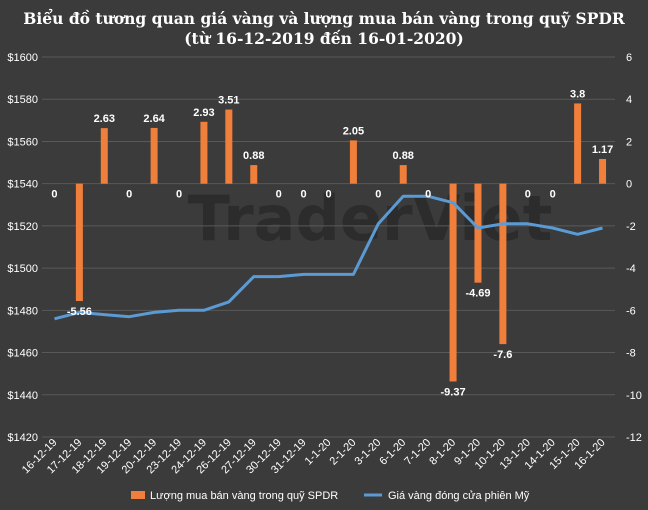 The width and height of the screenshot is (648, 510). I want to click on x-tick-label: 6-1-20, so click(392, 452).